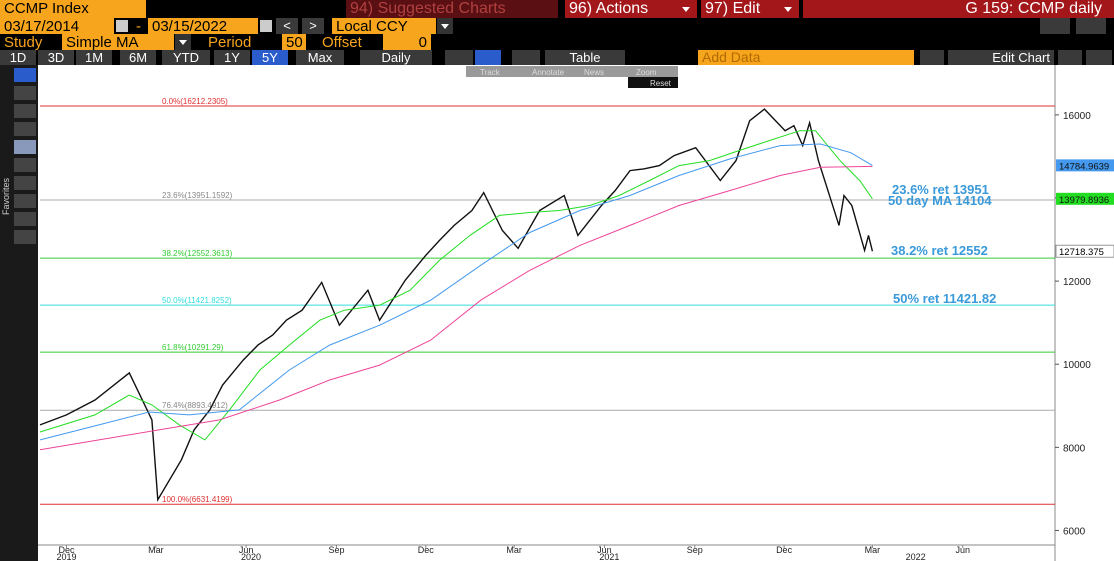  Describe the element at coordinates (944, 298) in the screenshot. I see `annotation: 50% ret 11421.82` at that location.